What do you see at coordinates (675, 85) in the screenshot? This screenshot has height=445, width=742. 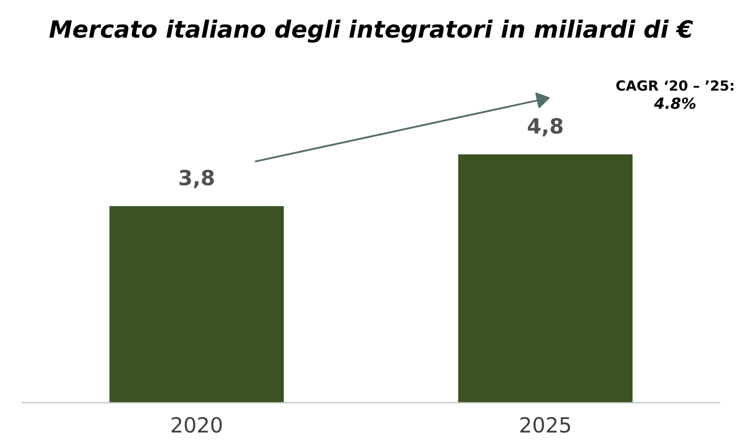 I see `text: CAGR ‘20 – ’25:` at bounding box center [675, 85].